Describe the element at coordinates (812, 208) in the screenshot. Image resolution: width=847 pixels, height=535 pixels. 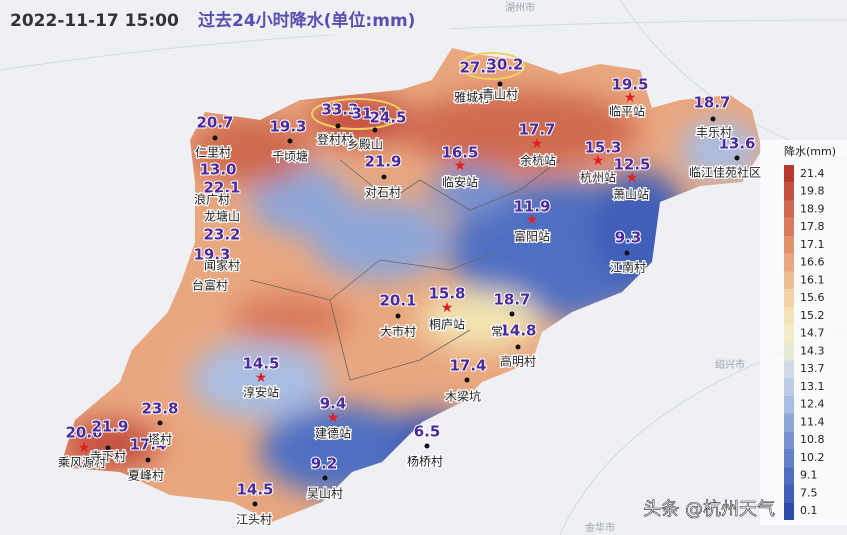
I see `legend-level: 18.9` at that location.